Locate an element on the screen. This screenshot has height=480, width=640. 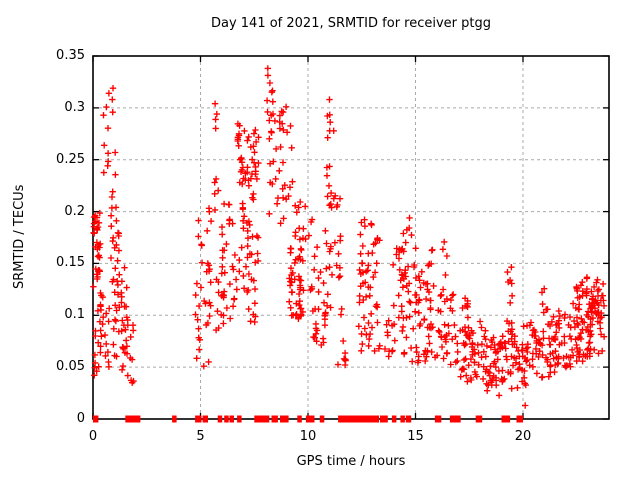
y-tick-label: 0.25 is located at coordinates (70, 159).